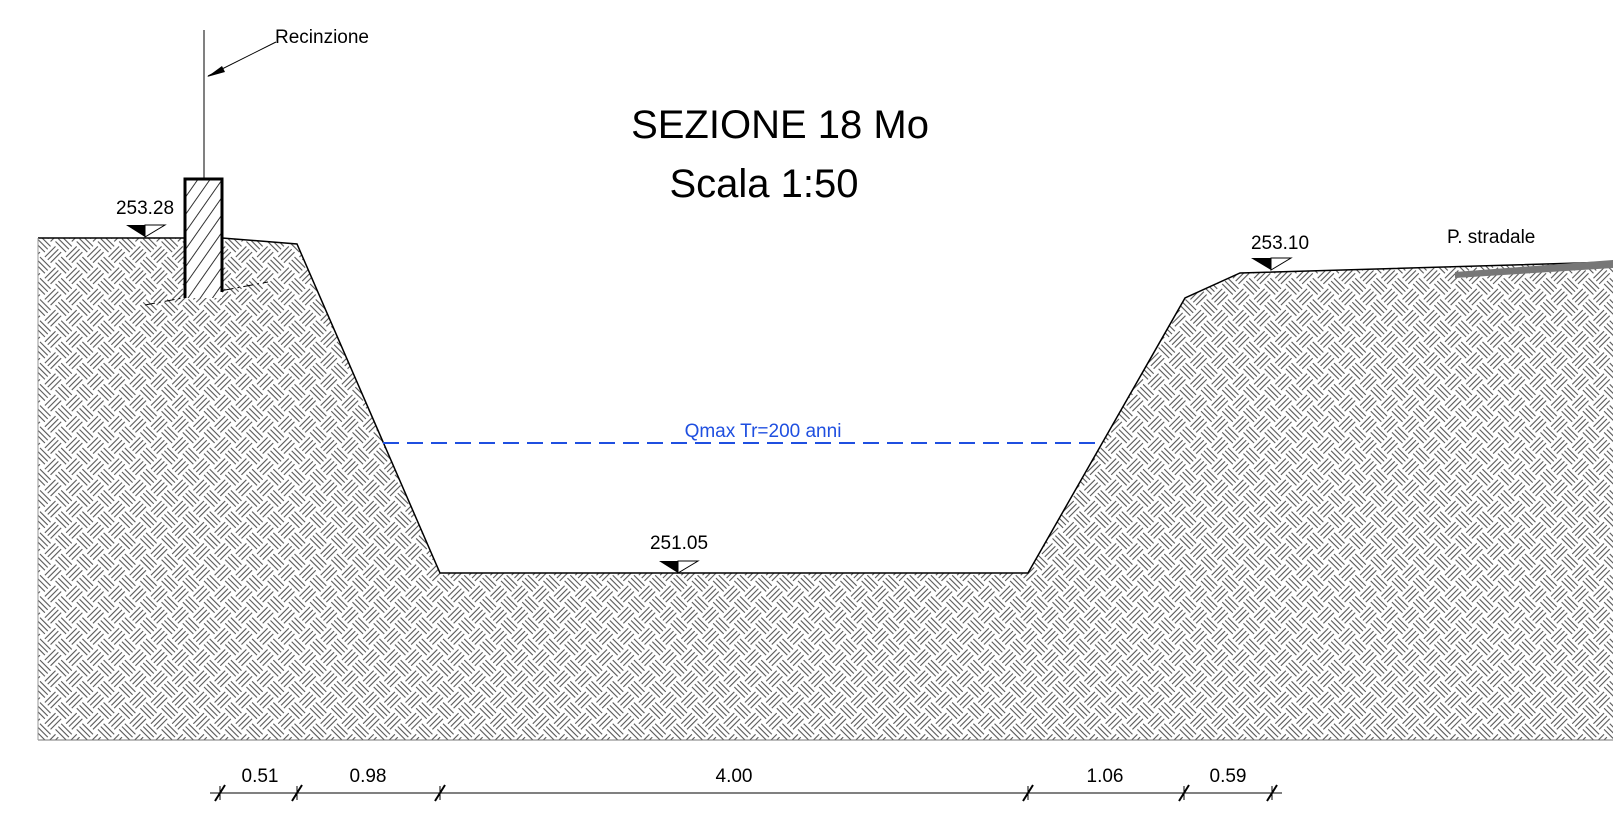 Image resolution: width=1613 pixels, height=829 pixels. What do you see at coordinates (679, 543) in the screenshot?
I see `elevation-label: 251.05` at bounding box center [679, 543].